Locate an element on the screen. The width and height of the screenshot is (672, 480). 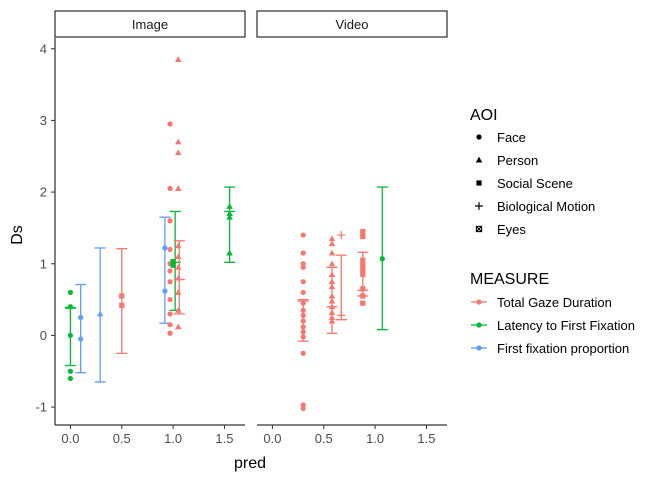
y-tick-label: 4 is located at coordinates (43, 48).